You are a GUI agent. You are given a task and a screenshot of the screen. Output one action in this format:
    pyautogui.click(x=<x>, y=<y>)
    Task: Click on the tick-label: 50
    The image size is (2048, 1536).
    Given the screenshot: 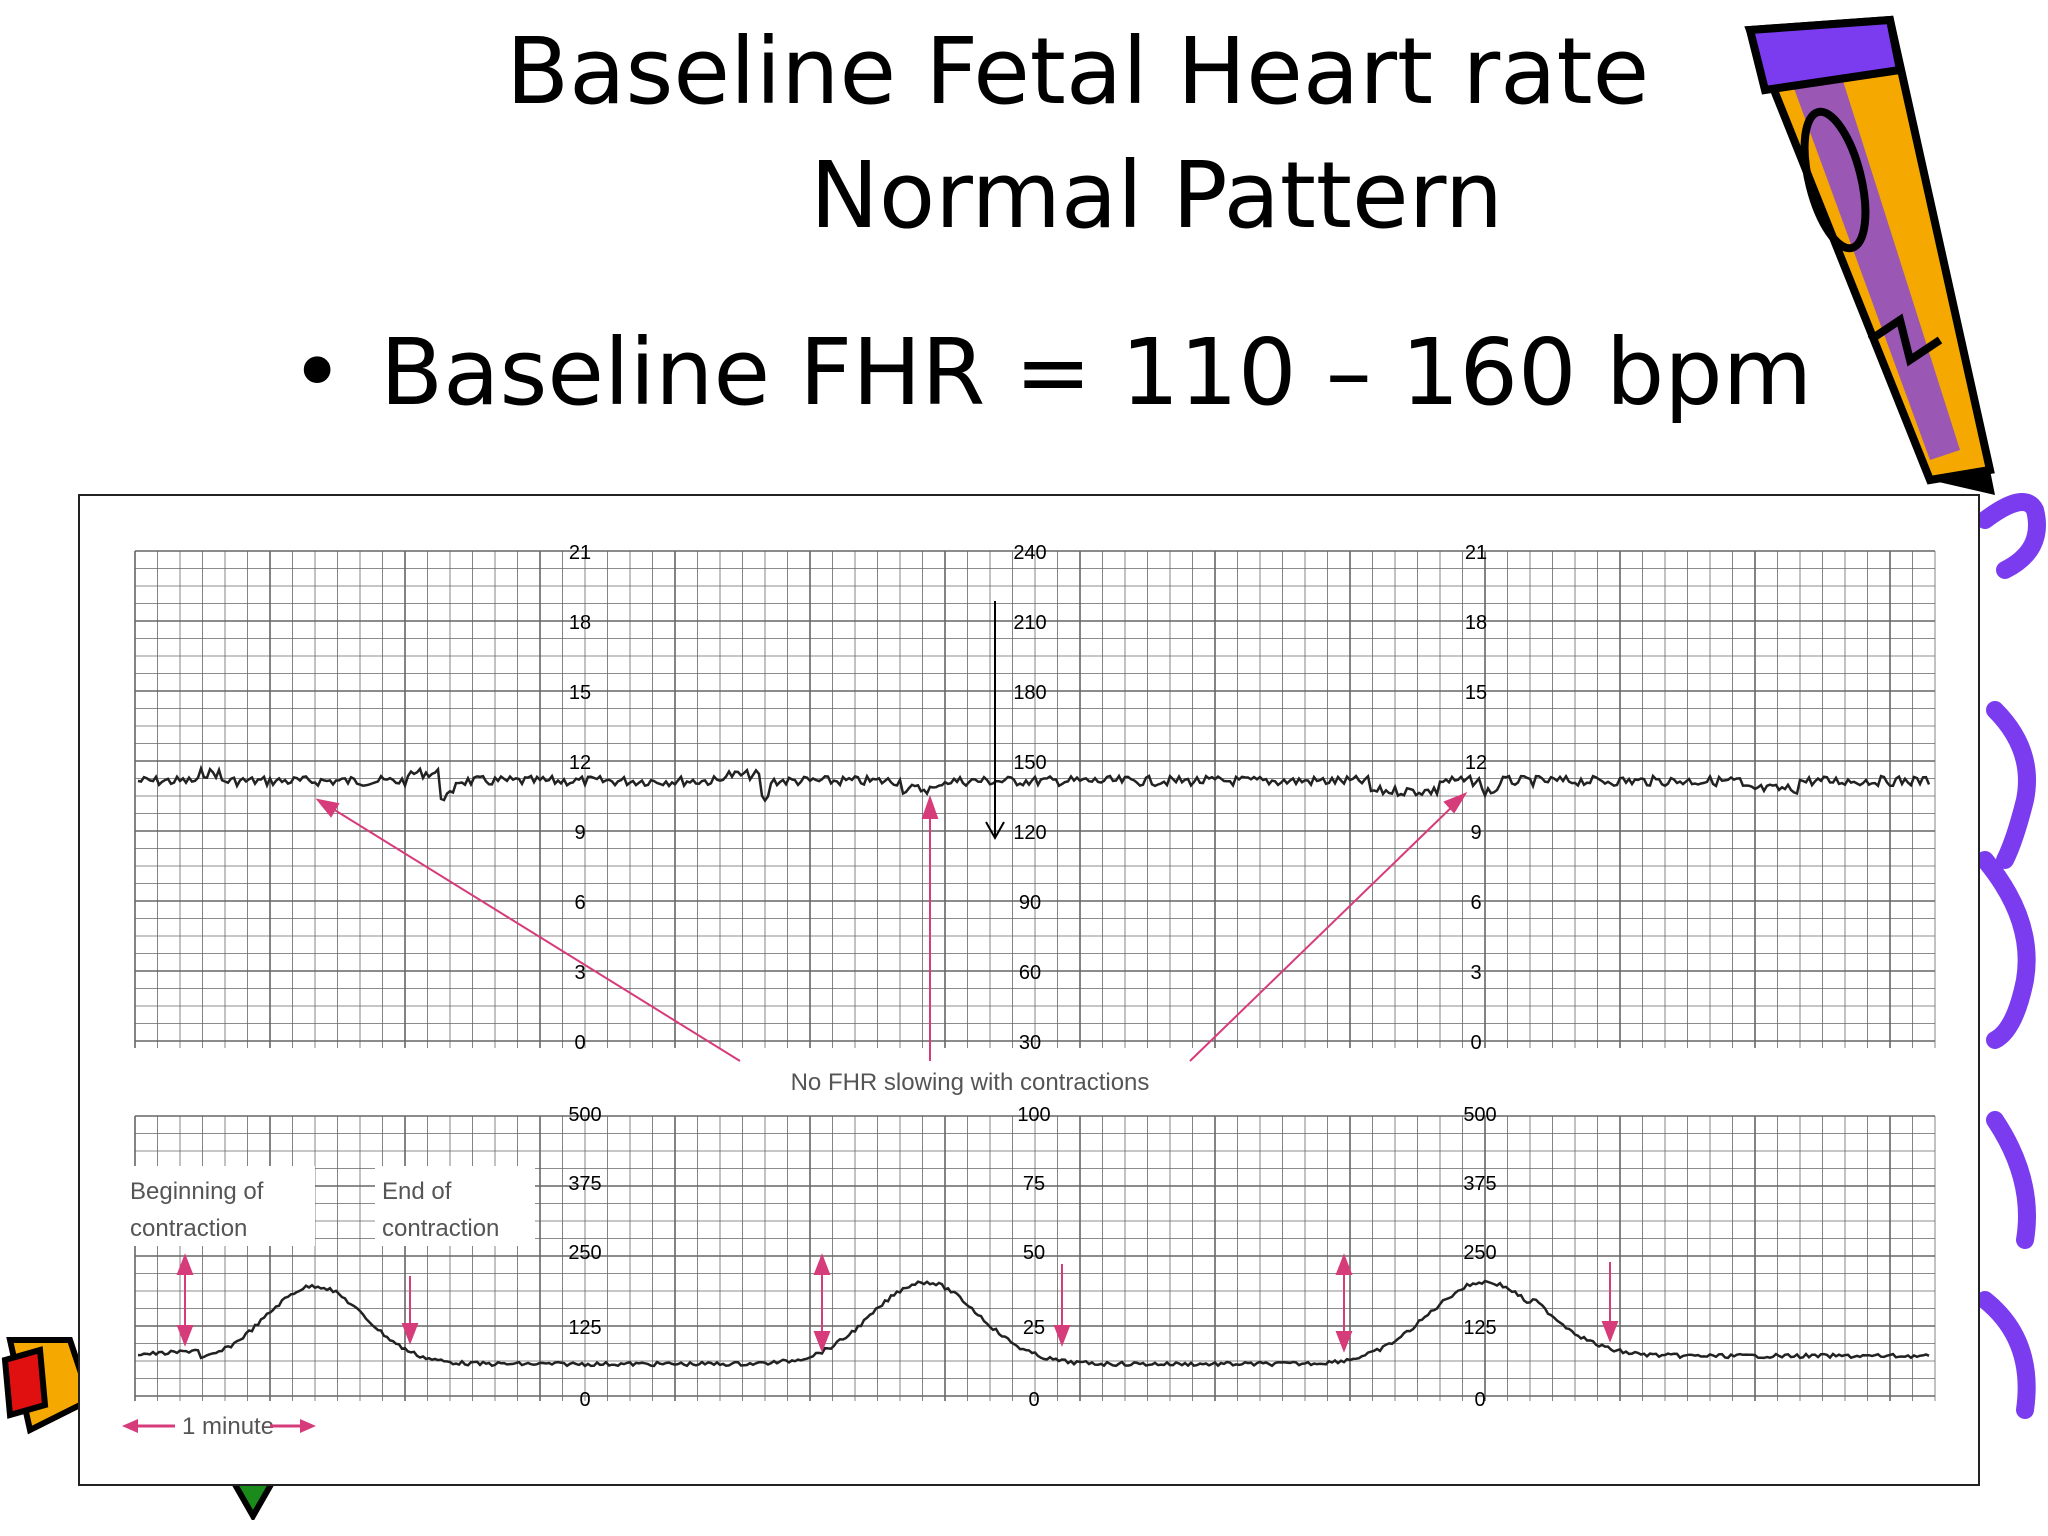 What is the action you would take?
    pyautogui.click(x=1034, y=1253)
    